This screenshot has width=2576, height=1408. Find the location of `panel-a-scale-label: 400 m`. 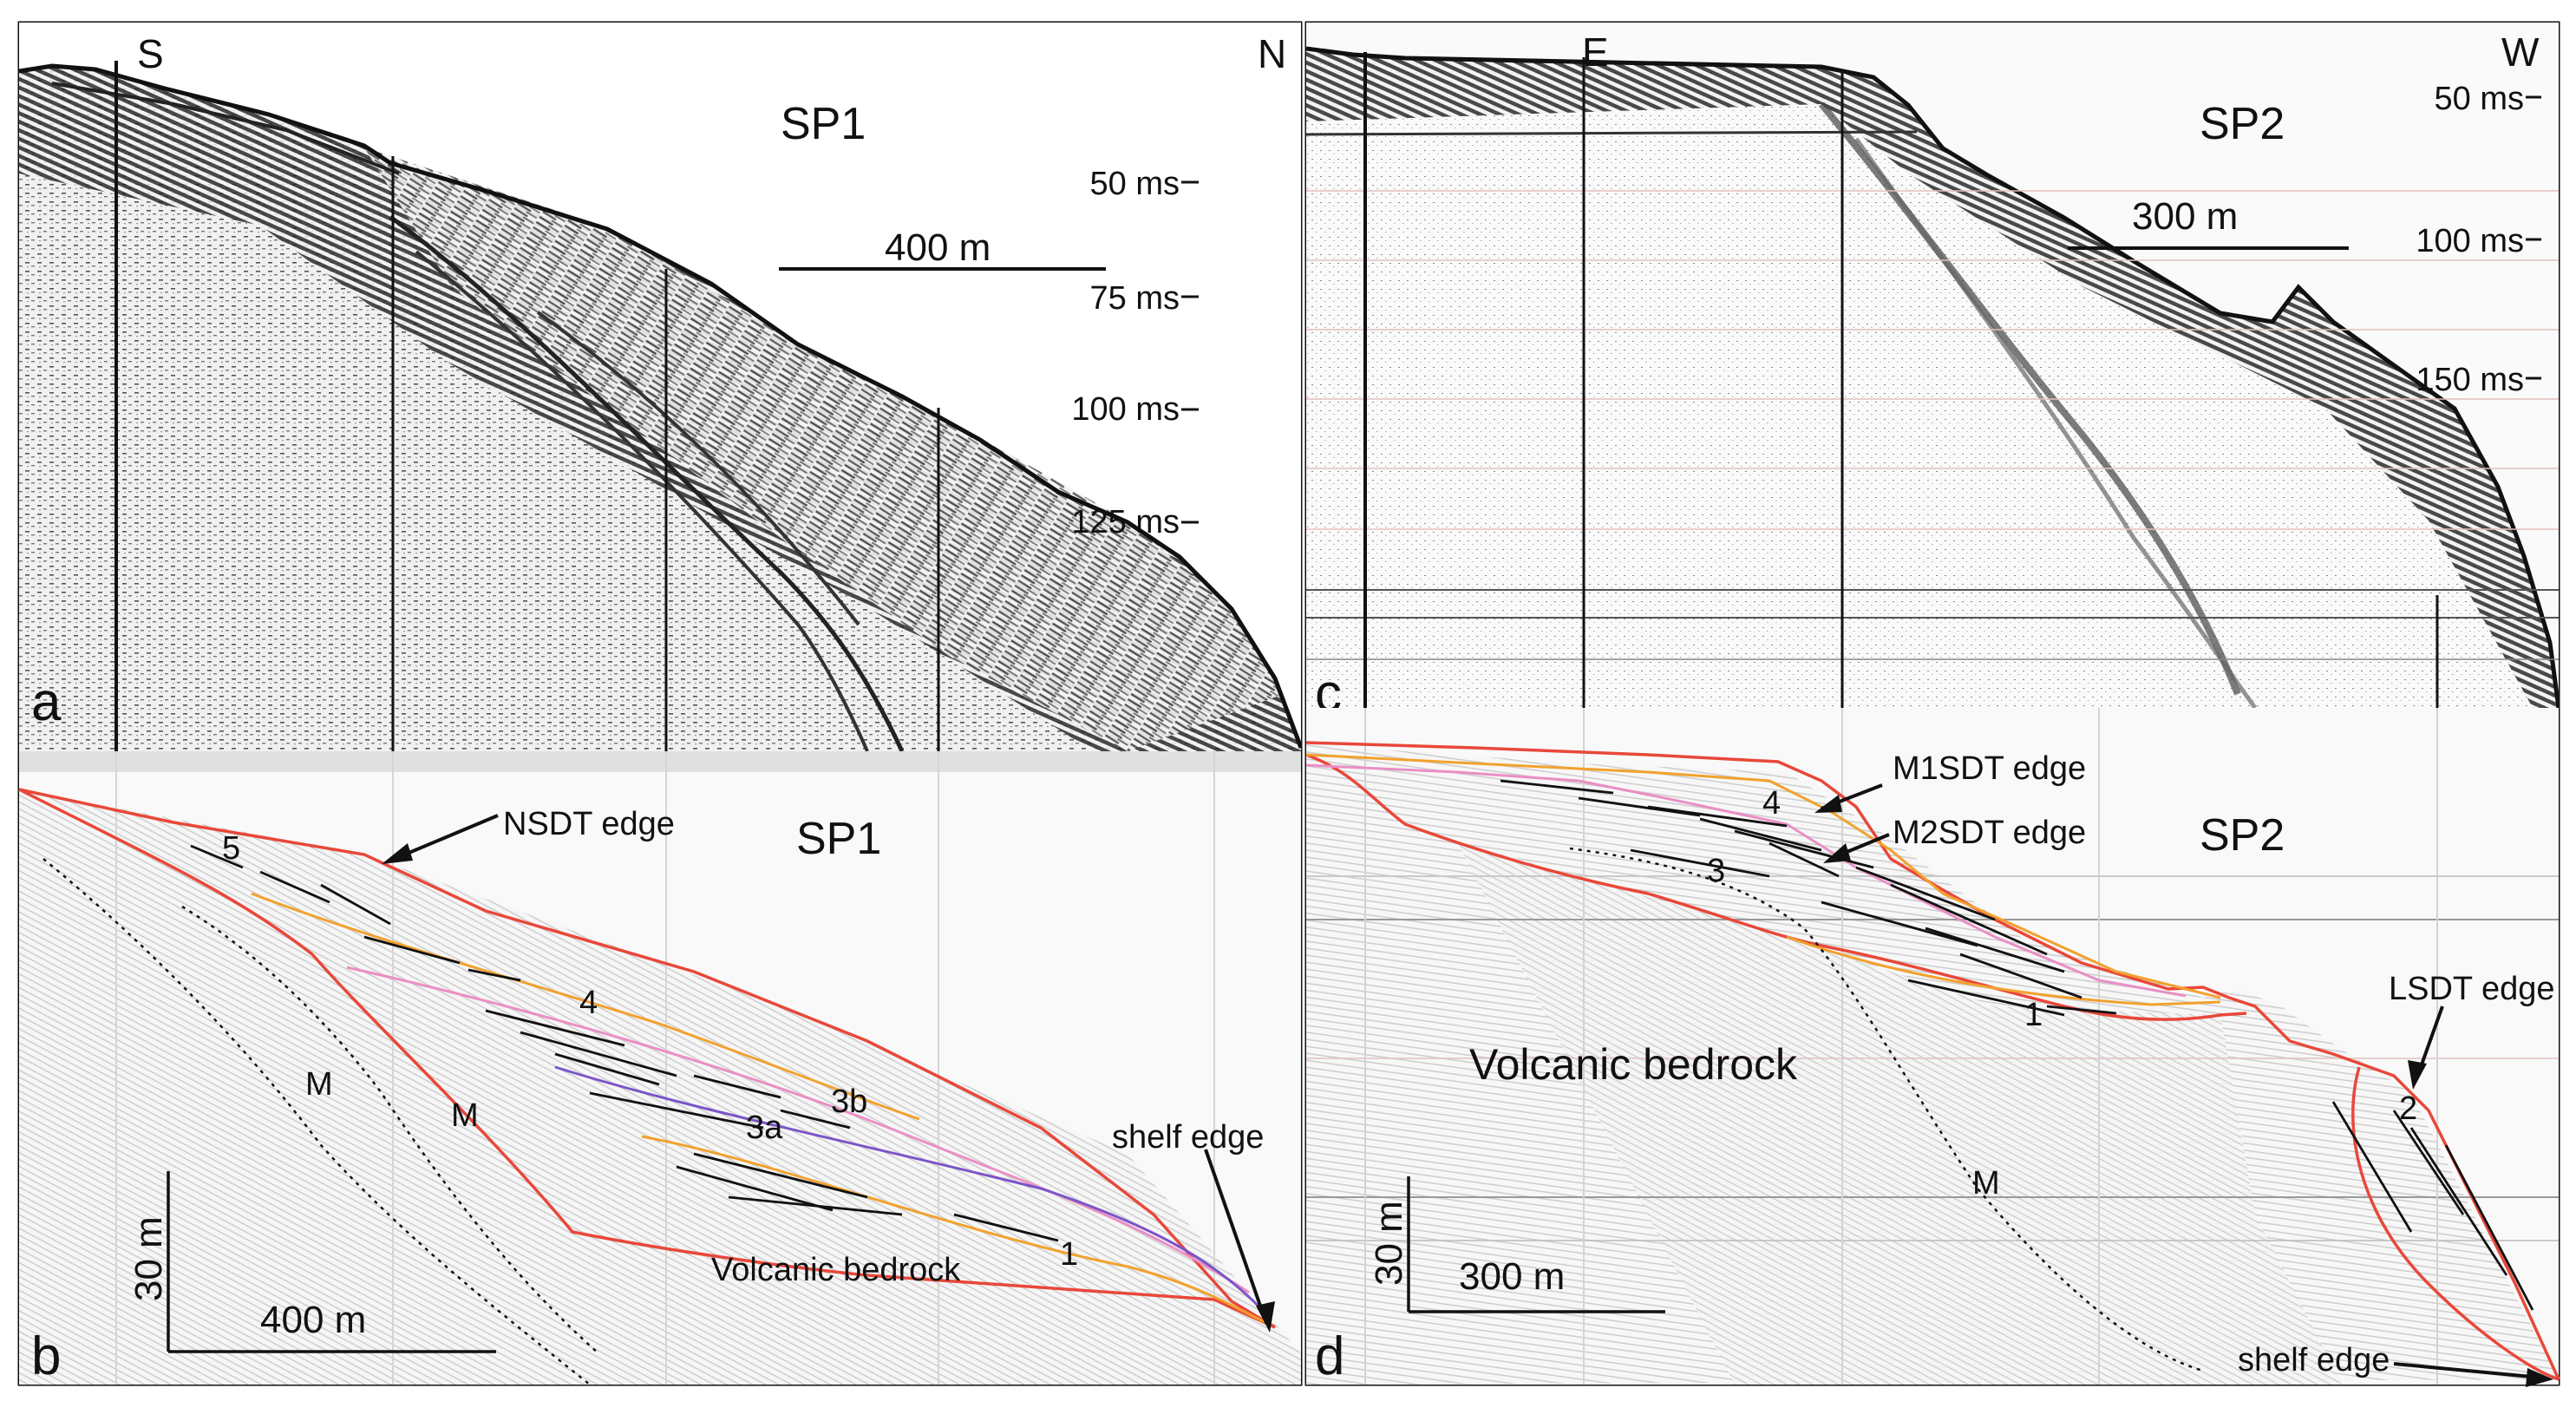

panel-a-scale-label: 400 m is located at coordinates (938, 247).